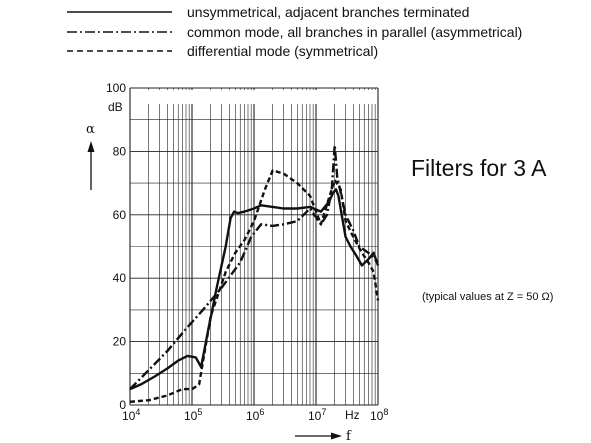 This screenshot has width=591, height=443. What do you see at coordinates (487, 297) in the screenshot?
I see `chart-note: (typical values at Z = 50 Ω)` at bounding box center [487, 297].